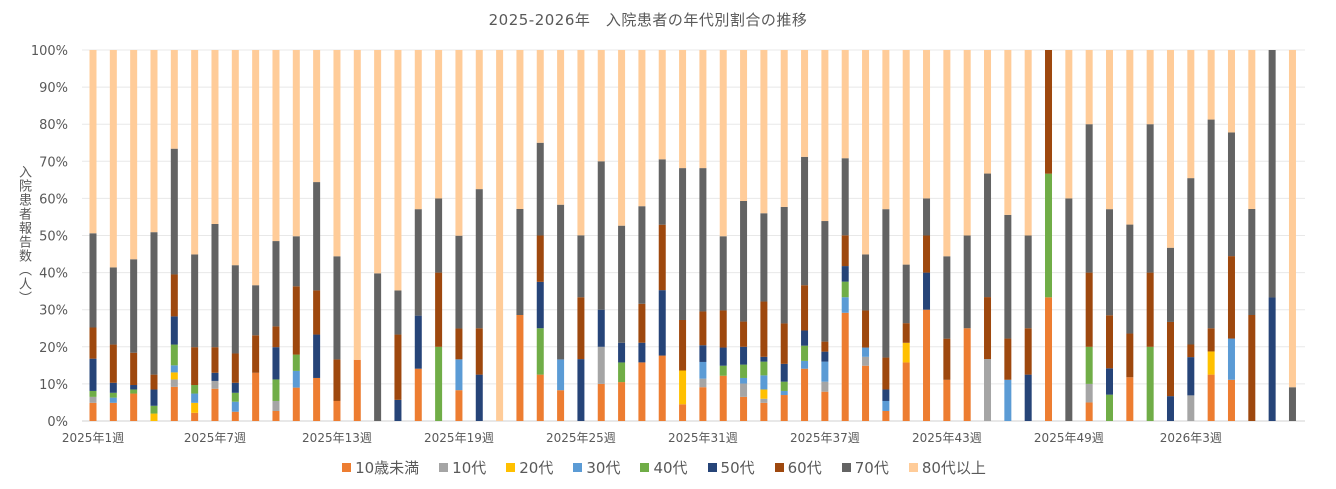  What do you see at coordinates (825, 438) in the screenshot?
I see `x-tick-label: 2025年37週` at bounding box center [825, 438].